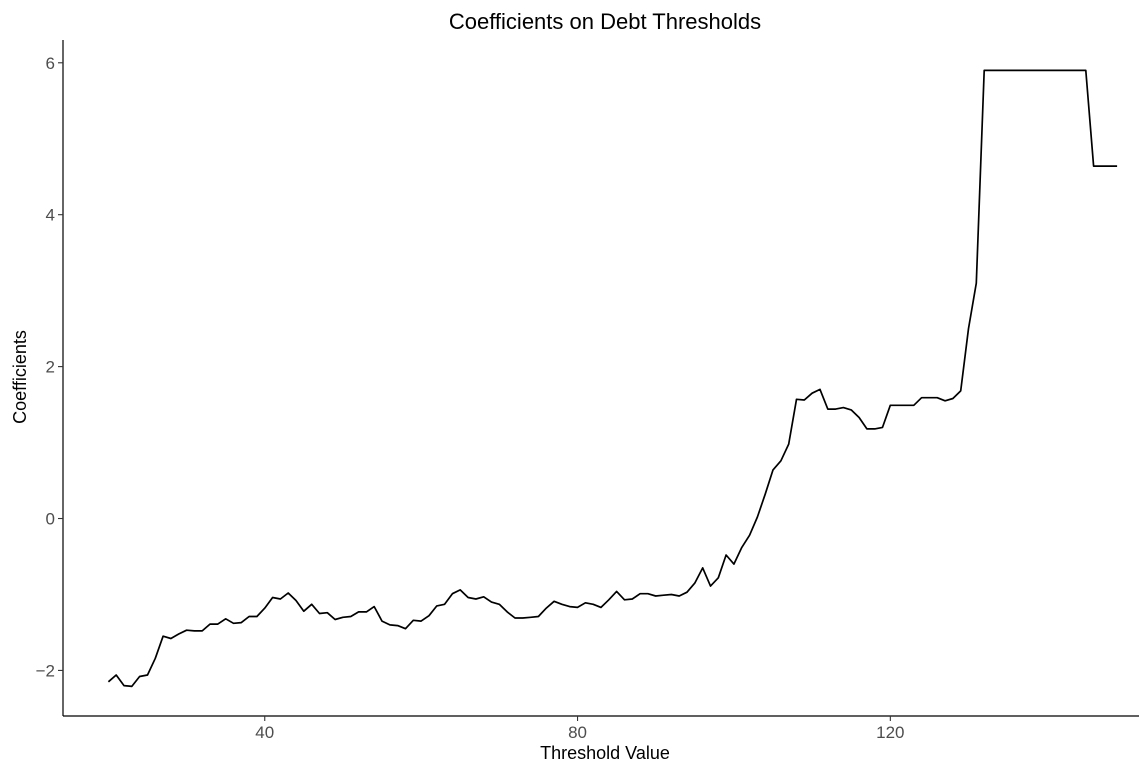 The image size is (1143, 767). Describe the element at coordinates (605, 753) in the screenshot. I see `x-axis-label: Threshold Value` at that location.